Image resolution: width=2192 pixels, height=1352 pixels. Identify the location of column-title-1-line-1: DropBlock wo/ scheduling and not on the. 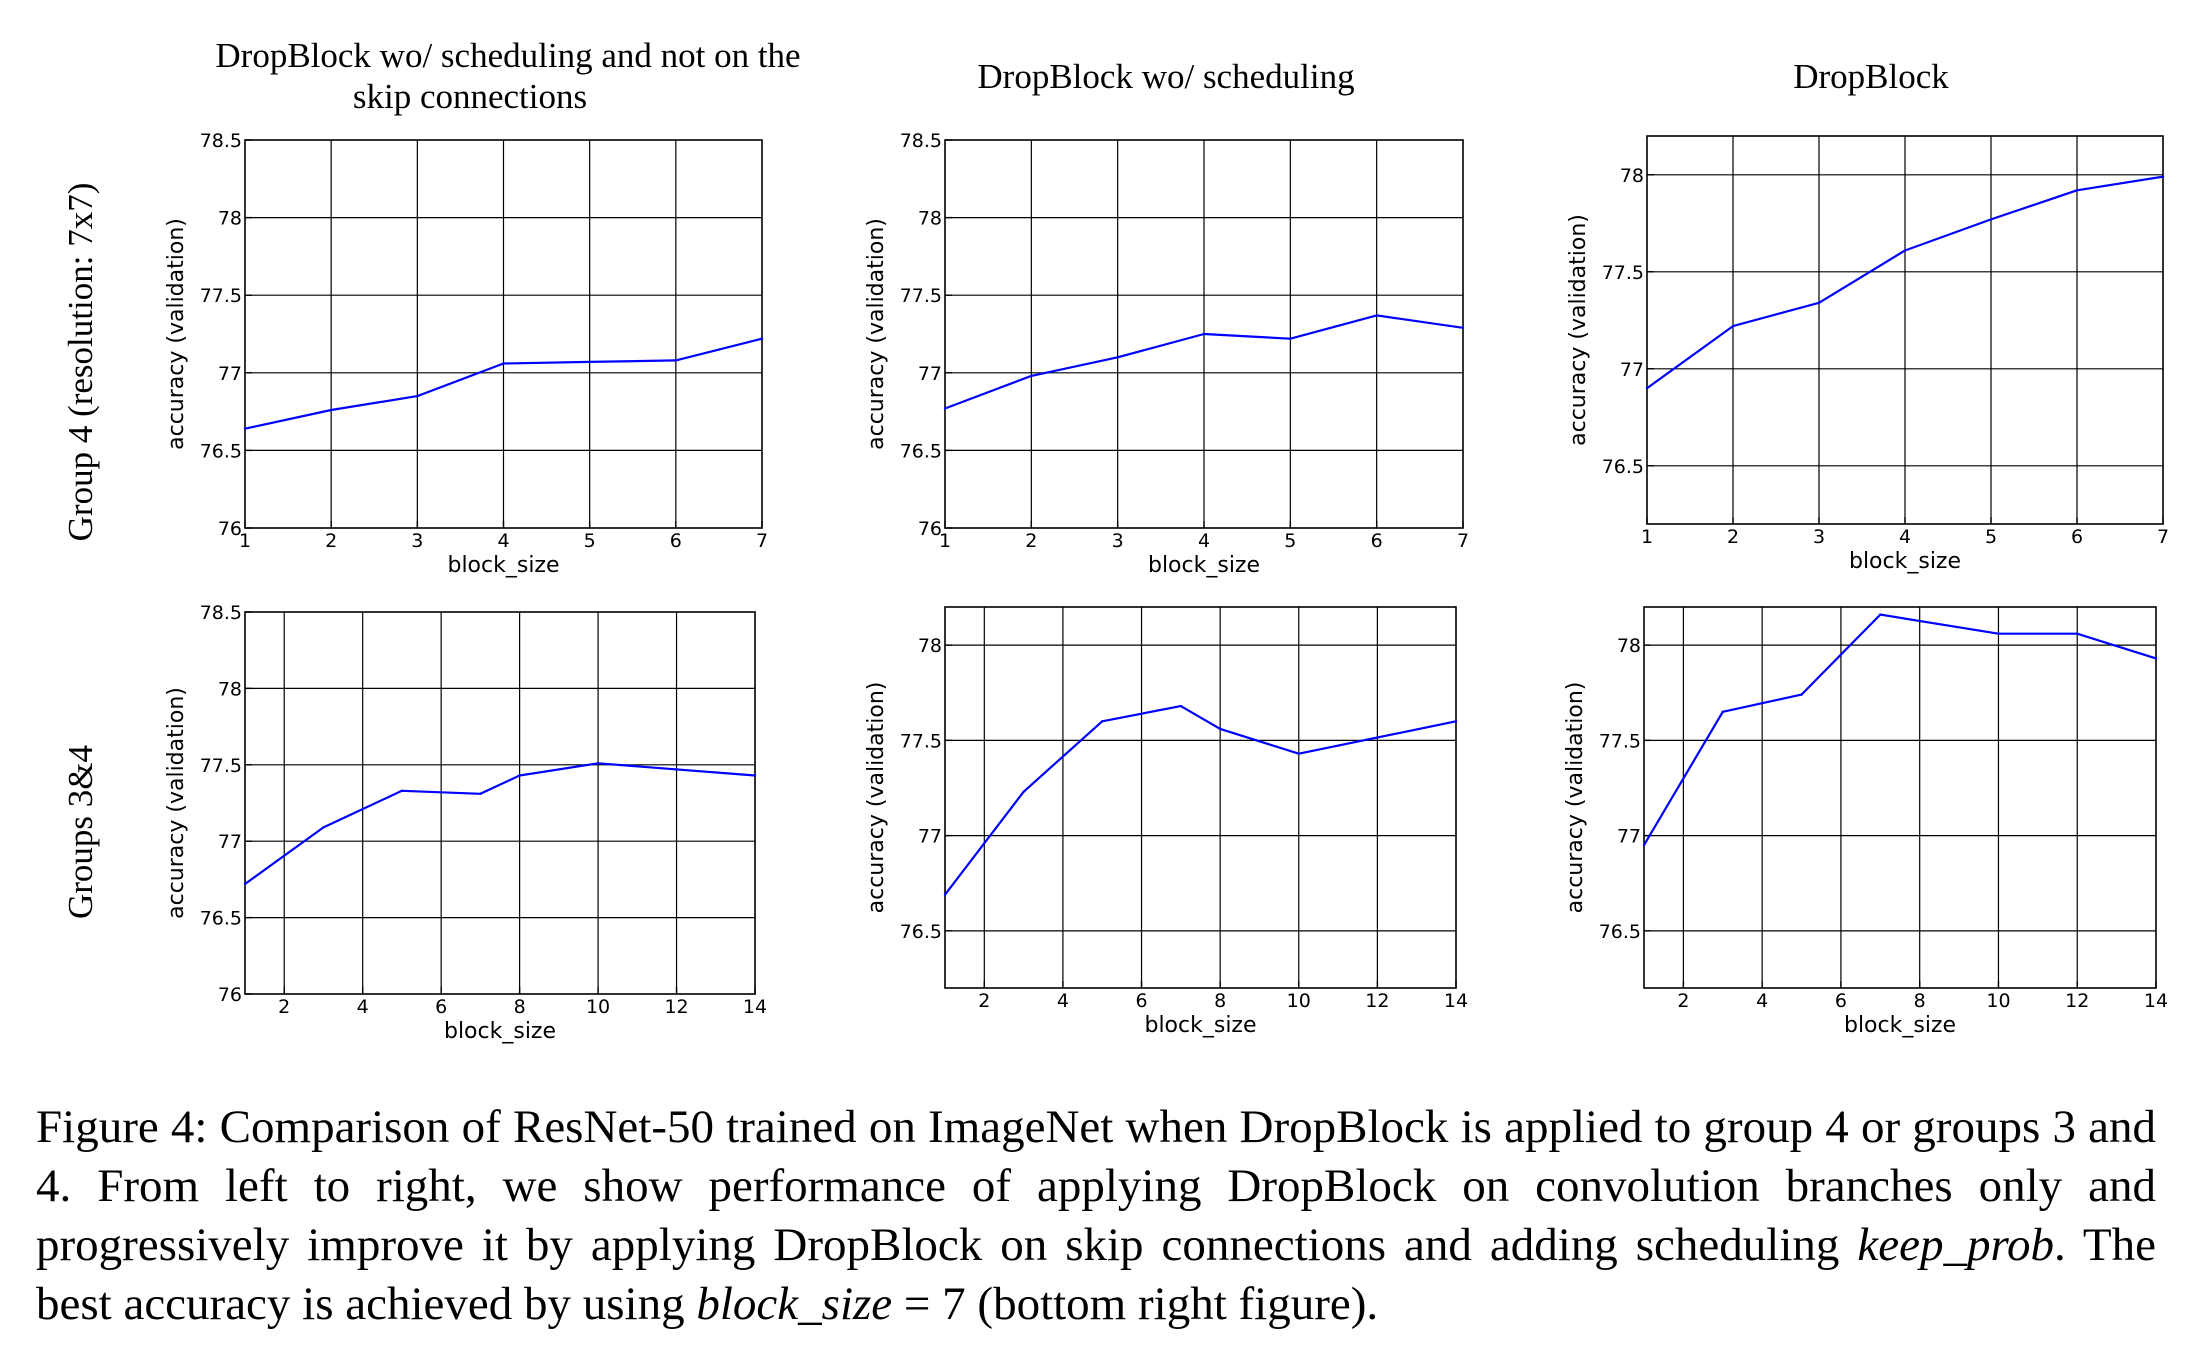
(507, 55).